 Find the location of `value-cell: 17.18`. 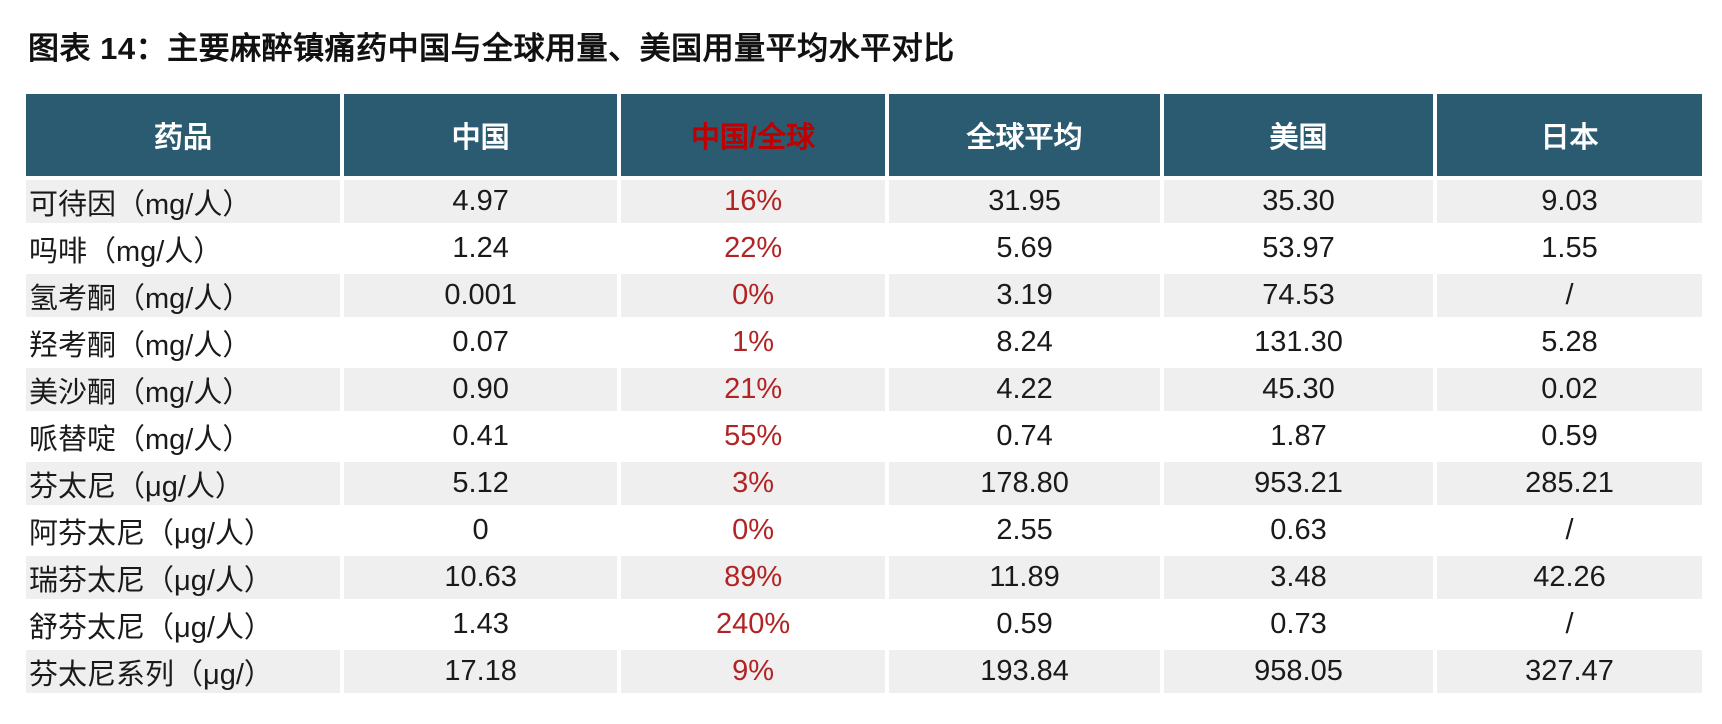

value-cell: 17.18 is located at coordinates (481, 671).